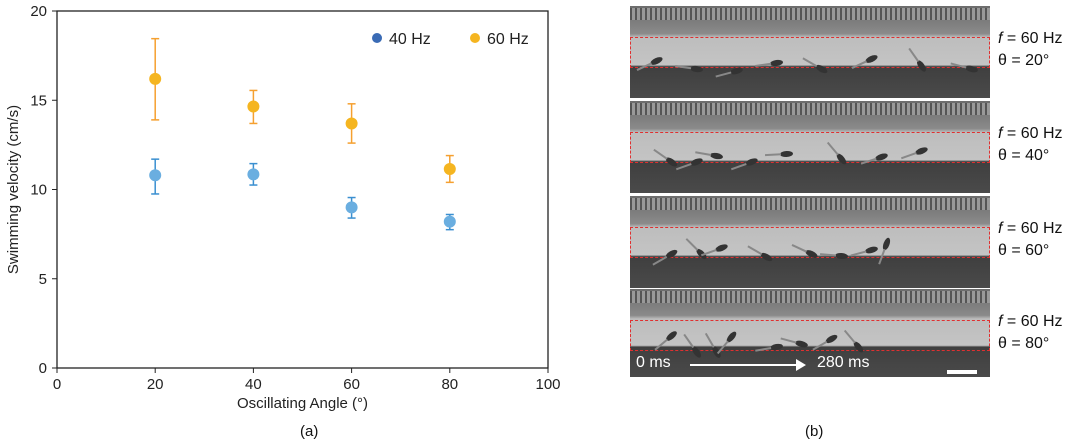 The width and height of the screenshot is (1080, 446). I want to click on condition-label: f = 60 Hz θ = 20°, so click(1030, 50).